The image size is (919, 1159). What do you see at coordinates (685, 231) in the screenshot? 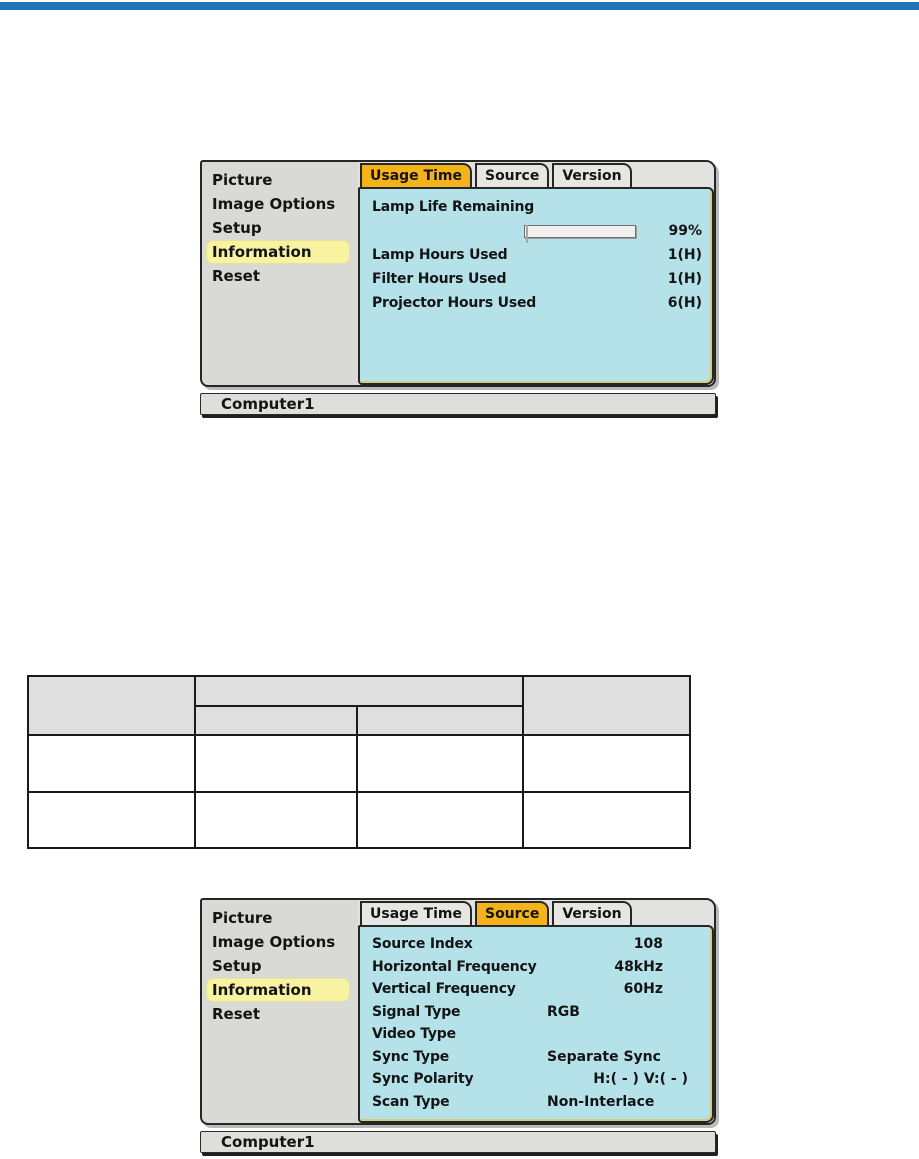
I see `lamp-life-percent: 99%` at bounding box center [685, 231].